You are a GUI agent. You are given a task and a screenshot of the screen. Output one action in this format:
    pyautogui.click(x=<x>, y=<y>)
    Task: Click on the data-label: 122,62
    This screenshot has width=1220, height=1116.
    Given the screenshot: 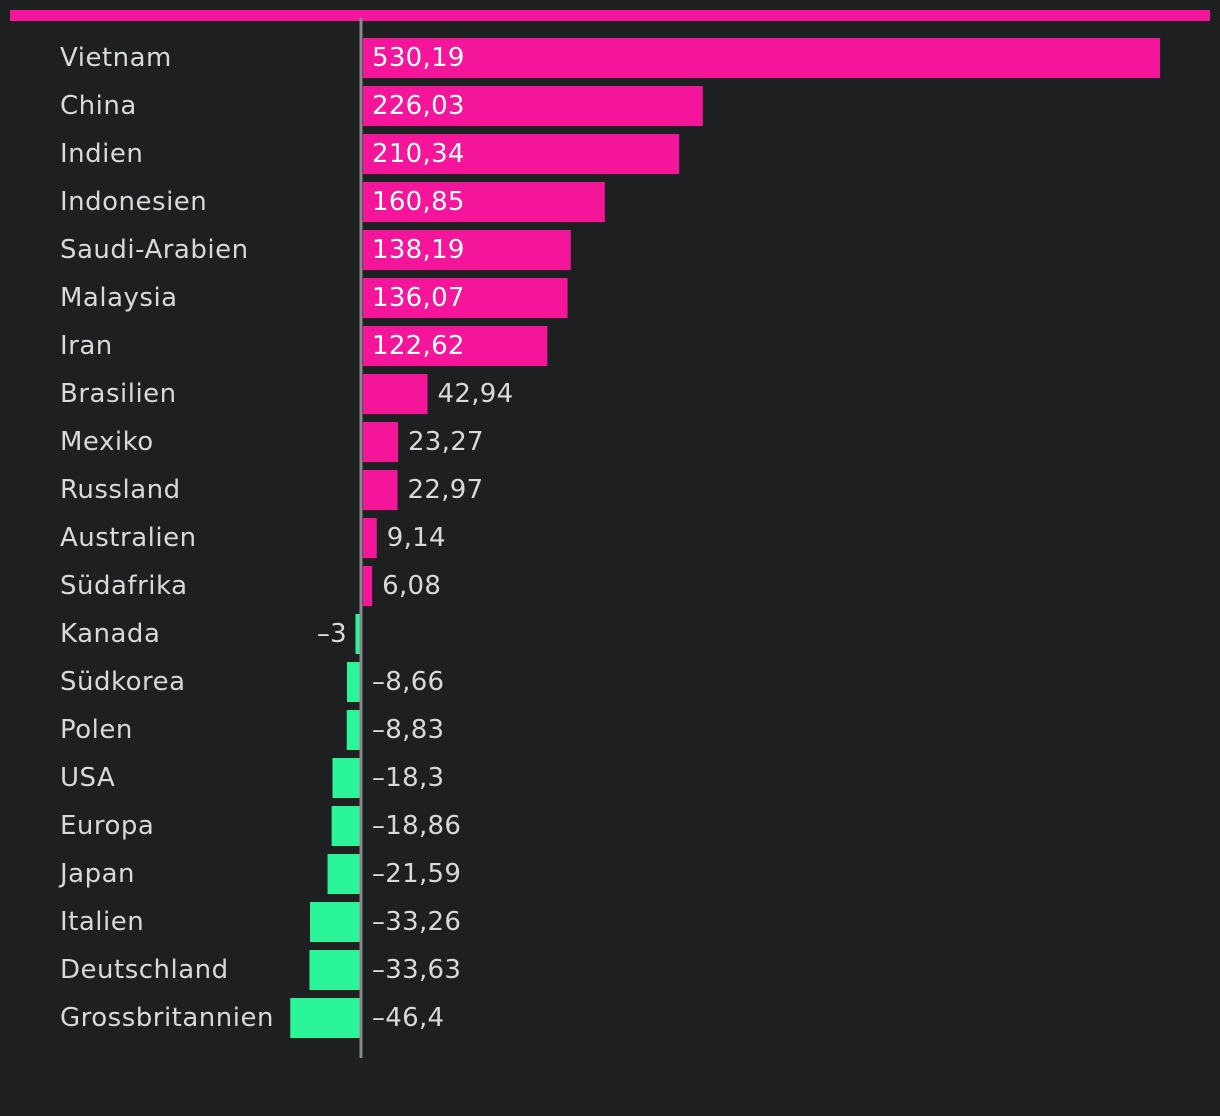 What is the action you would take?
    pyautogui.click(x=418, y=346)
    